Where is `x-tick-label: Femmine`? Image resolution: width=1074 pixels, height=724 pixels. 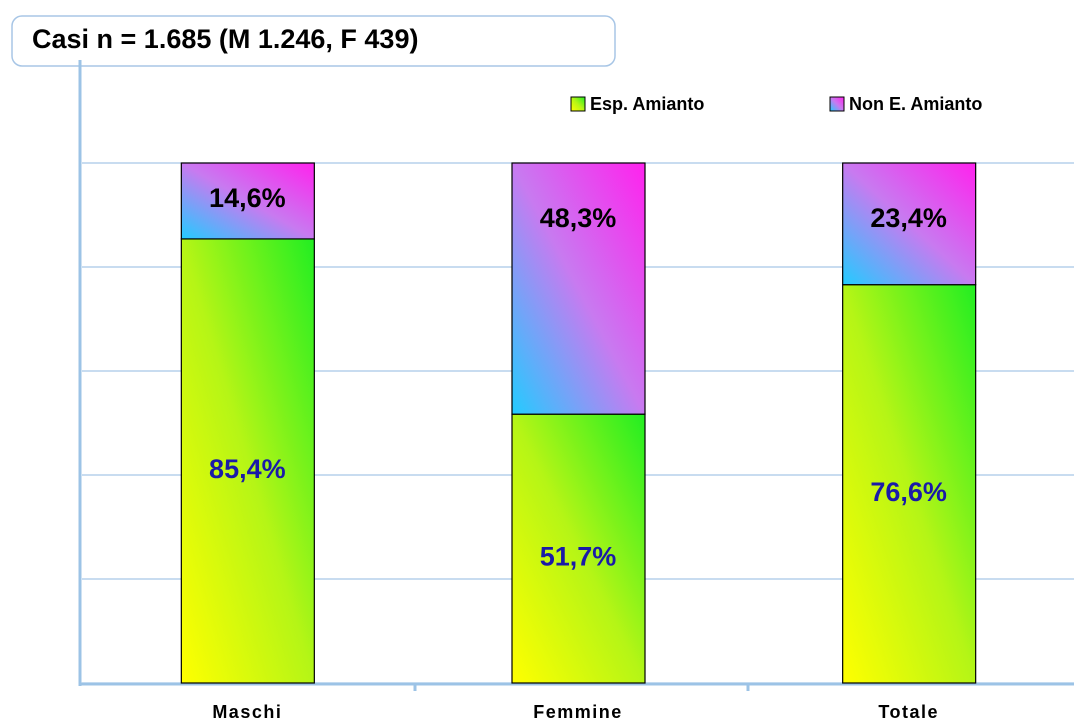 x-tick-label: Femmine is located at coordinates (578, 712).